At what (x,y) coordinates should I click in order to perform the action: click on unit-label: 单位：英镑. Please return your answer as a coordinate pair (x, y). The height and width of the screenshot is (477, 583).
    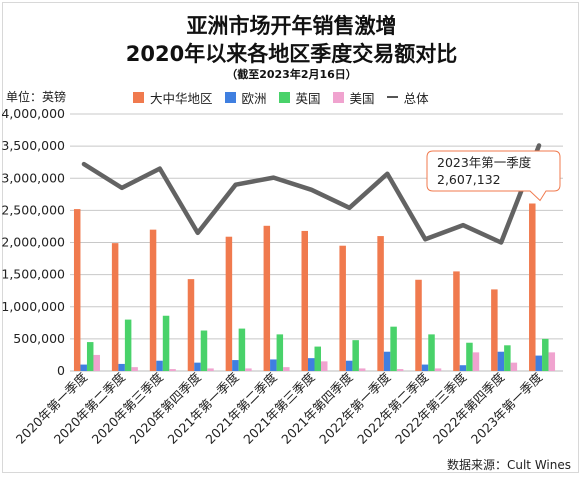
    Looking at the image, I should click on (36, 97).